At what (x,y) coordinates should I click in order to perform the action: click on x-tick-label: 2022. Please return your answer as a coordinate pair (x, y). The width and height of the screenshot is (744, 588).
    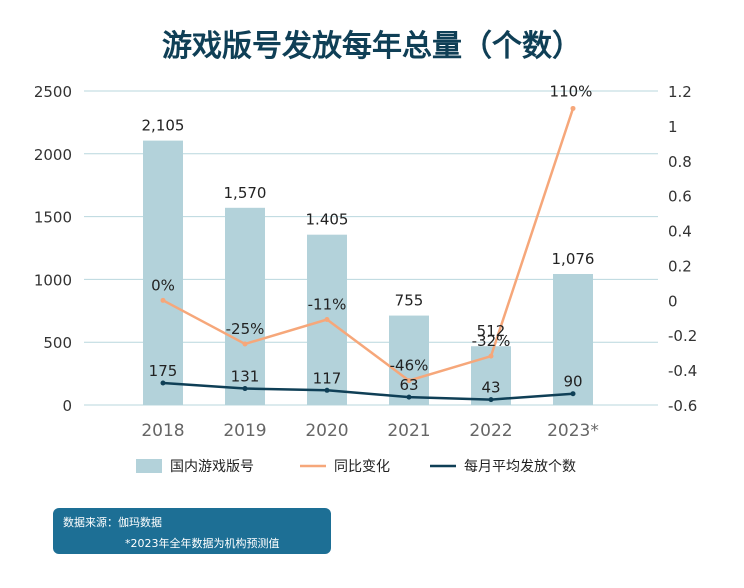
    Looking at the image, I should click on (490, 431).